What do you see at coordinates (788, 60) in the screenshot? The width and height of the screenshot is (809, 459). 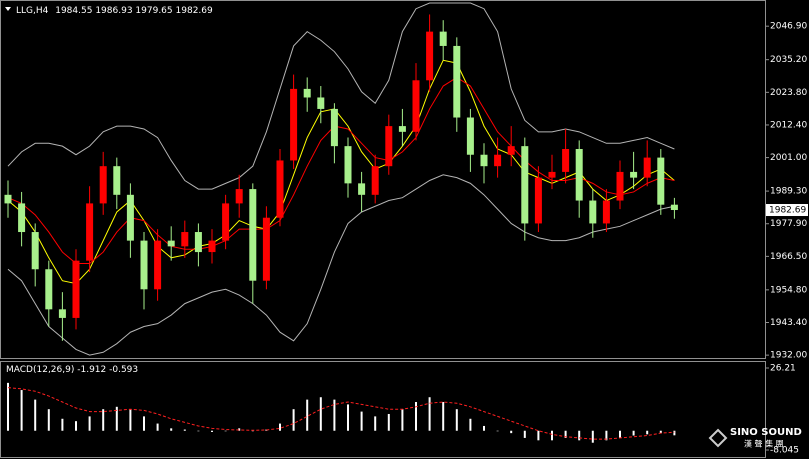 I see `y-tick-label: 2035.20` at bounding box center [788, 60].